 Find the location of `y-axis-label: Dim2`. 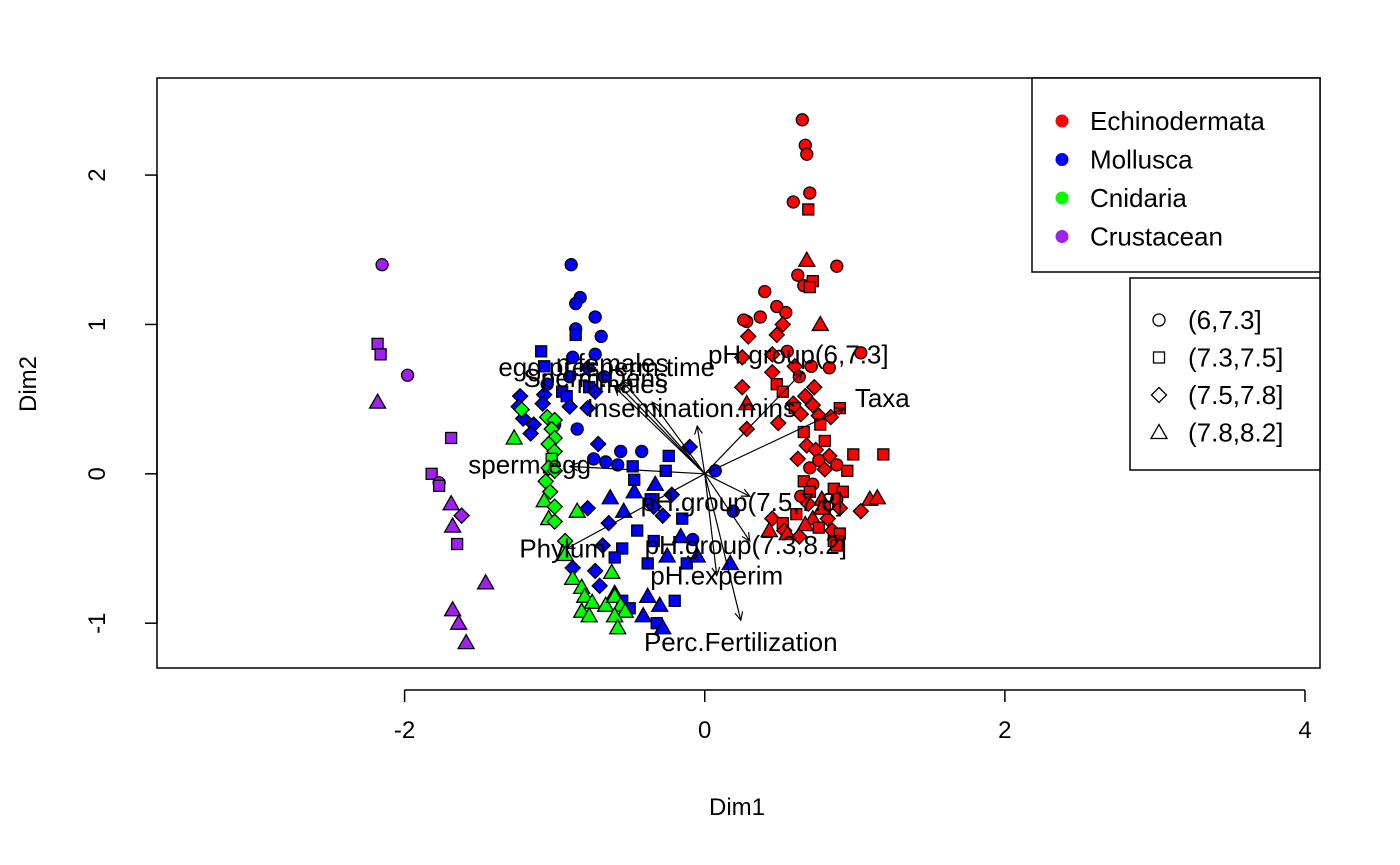

y-axis-label: Dim2 is located at coordinates (28, 384).